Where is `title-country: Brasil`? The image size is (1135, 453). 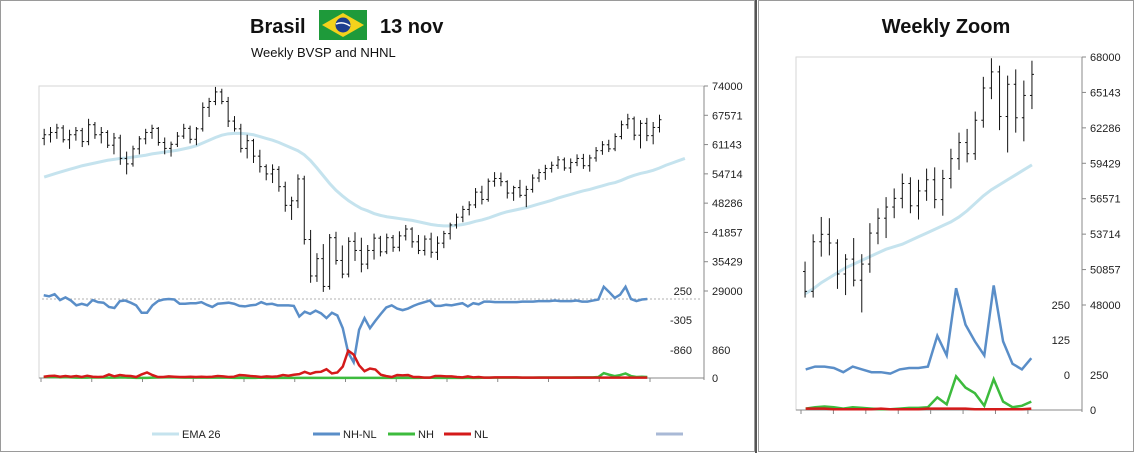
title-country: Brasil is located at coordinates (278, 27).